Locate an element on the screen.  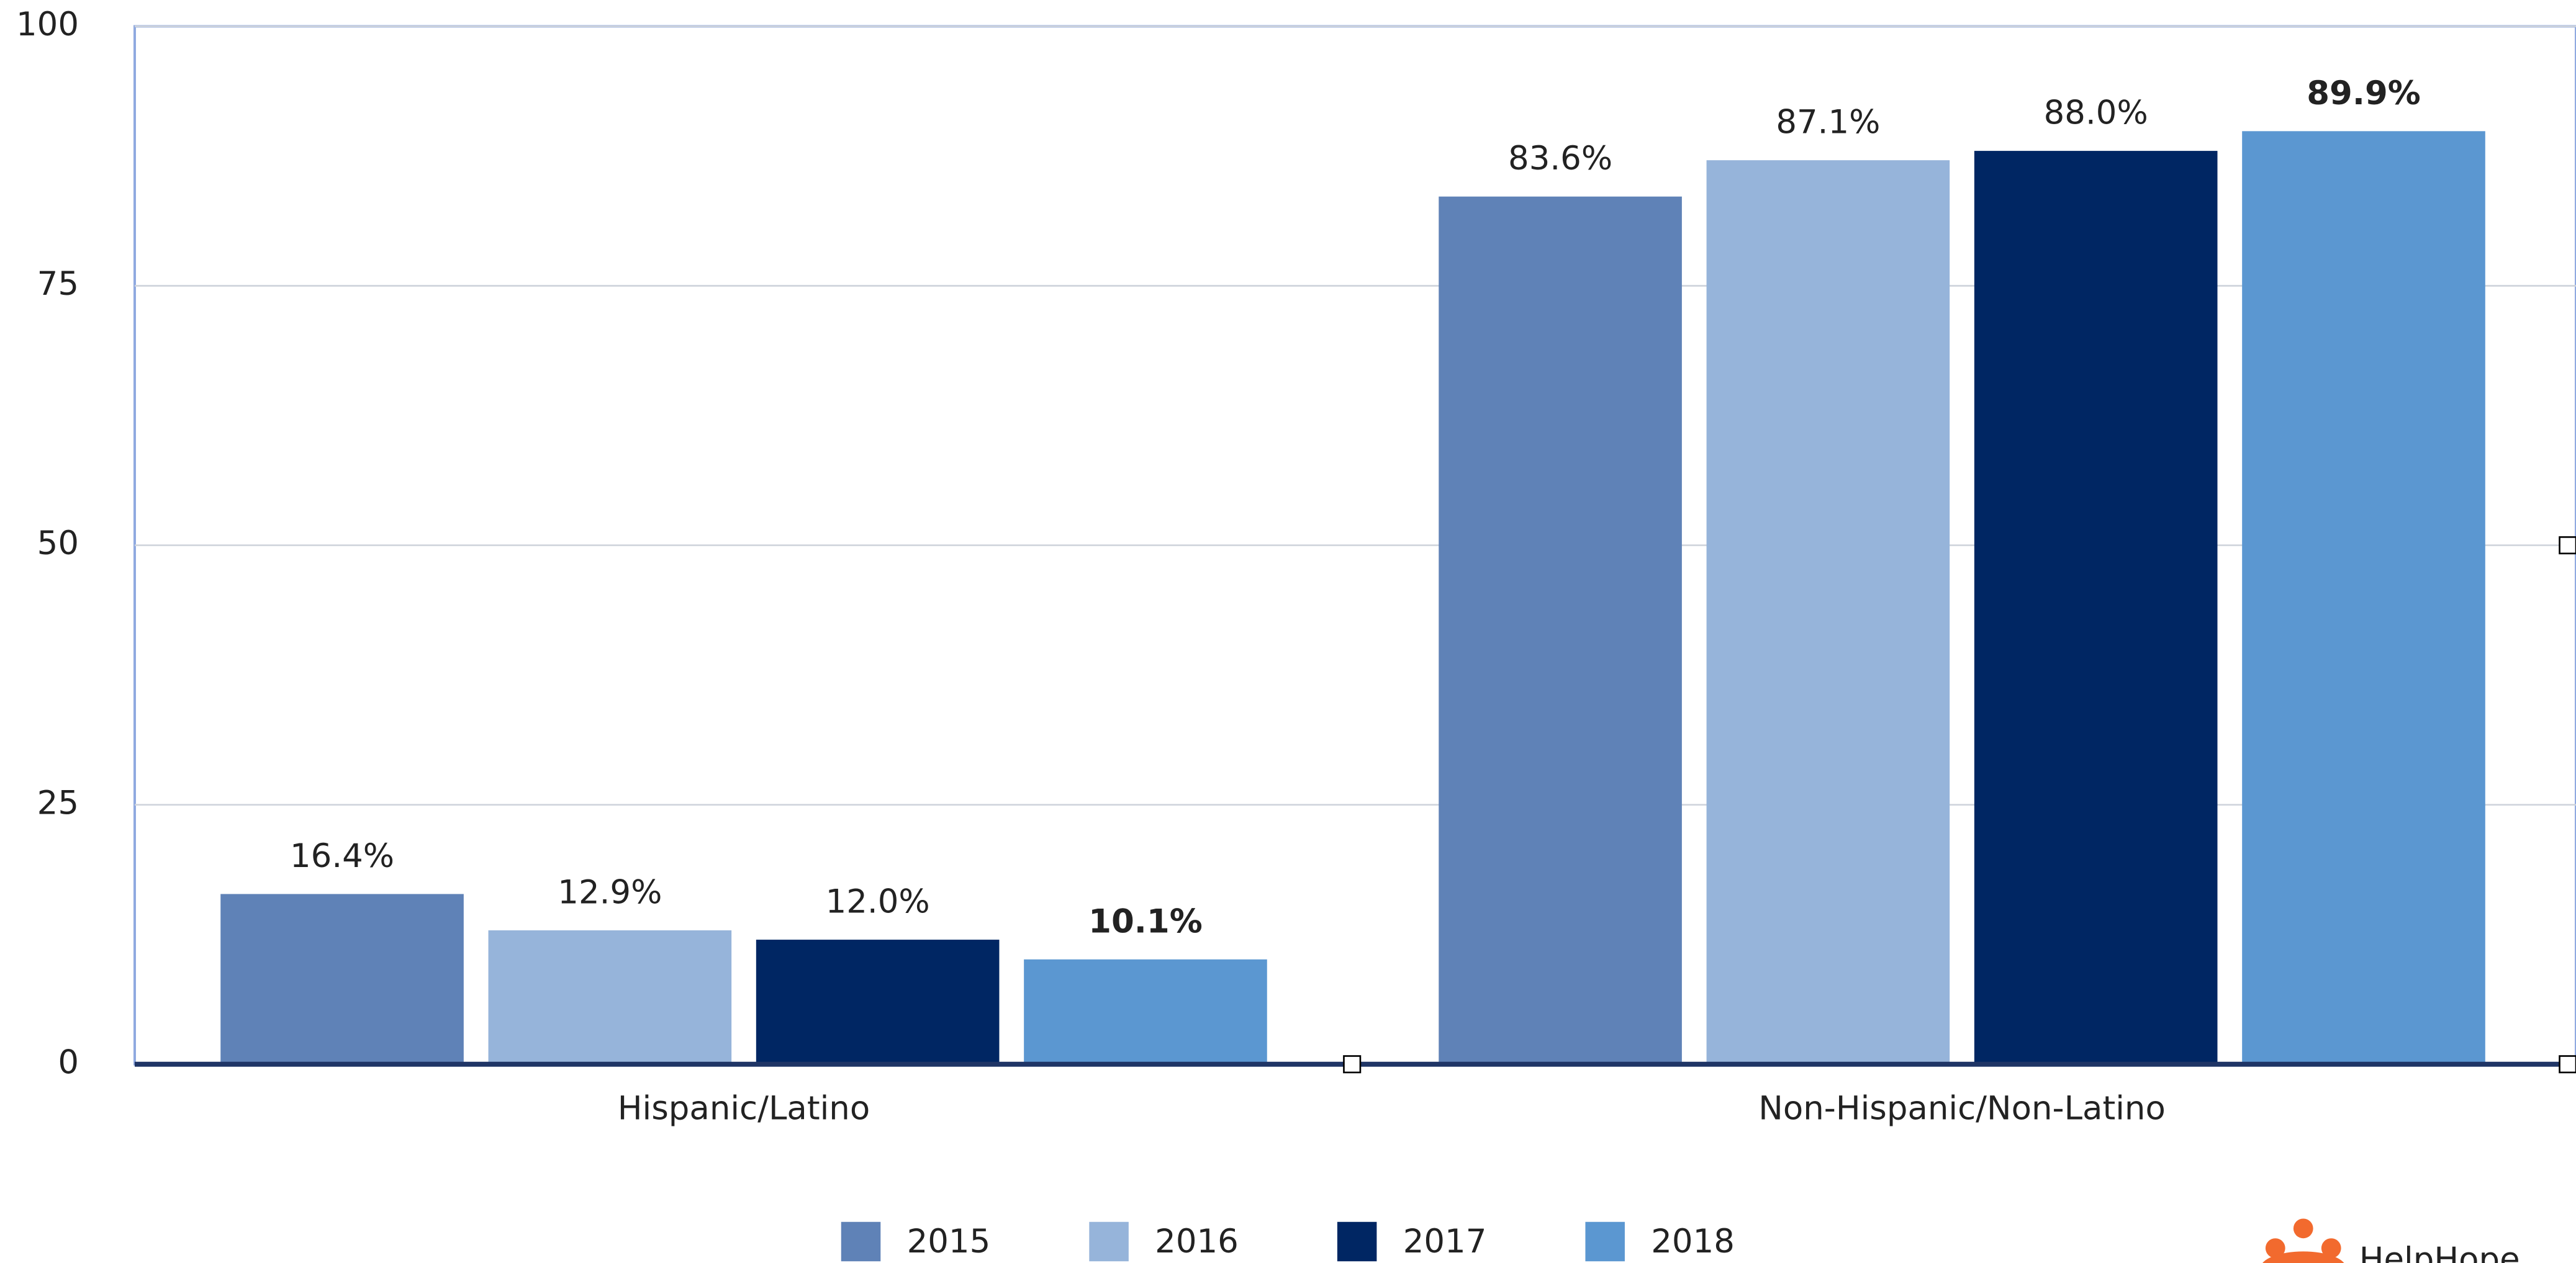
data-label: 83.6% is located at coordinates (1560, 159).